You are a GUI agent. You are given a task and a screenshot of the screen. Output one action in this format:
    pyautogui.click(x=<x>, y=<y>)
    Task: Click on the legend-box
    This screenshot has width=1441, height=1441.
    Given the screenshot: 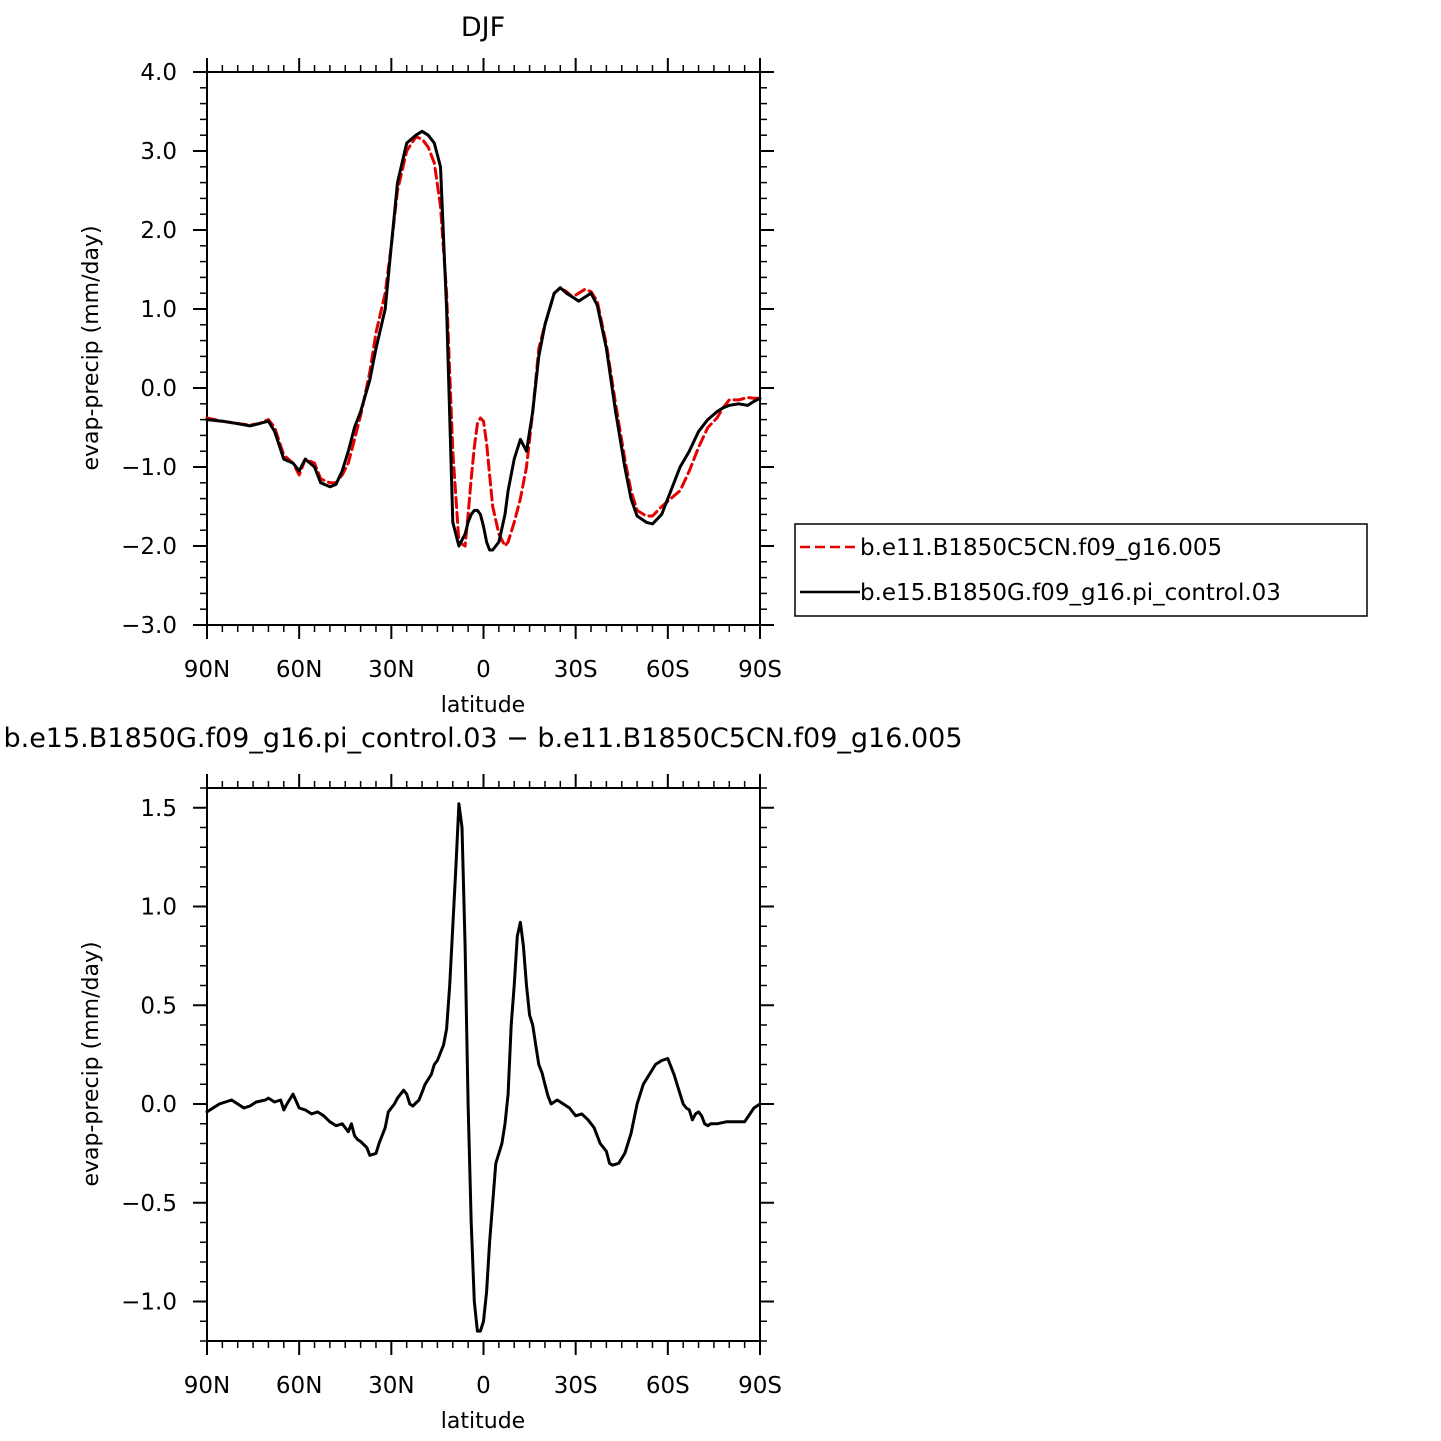 What is the action you would take?
    pyautogui.click(x=1081, y=570)
    